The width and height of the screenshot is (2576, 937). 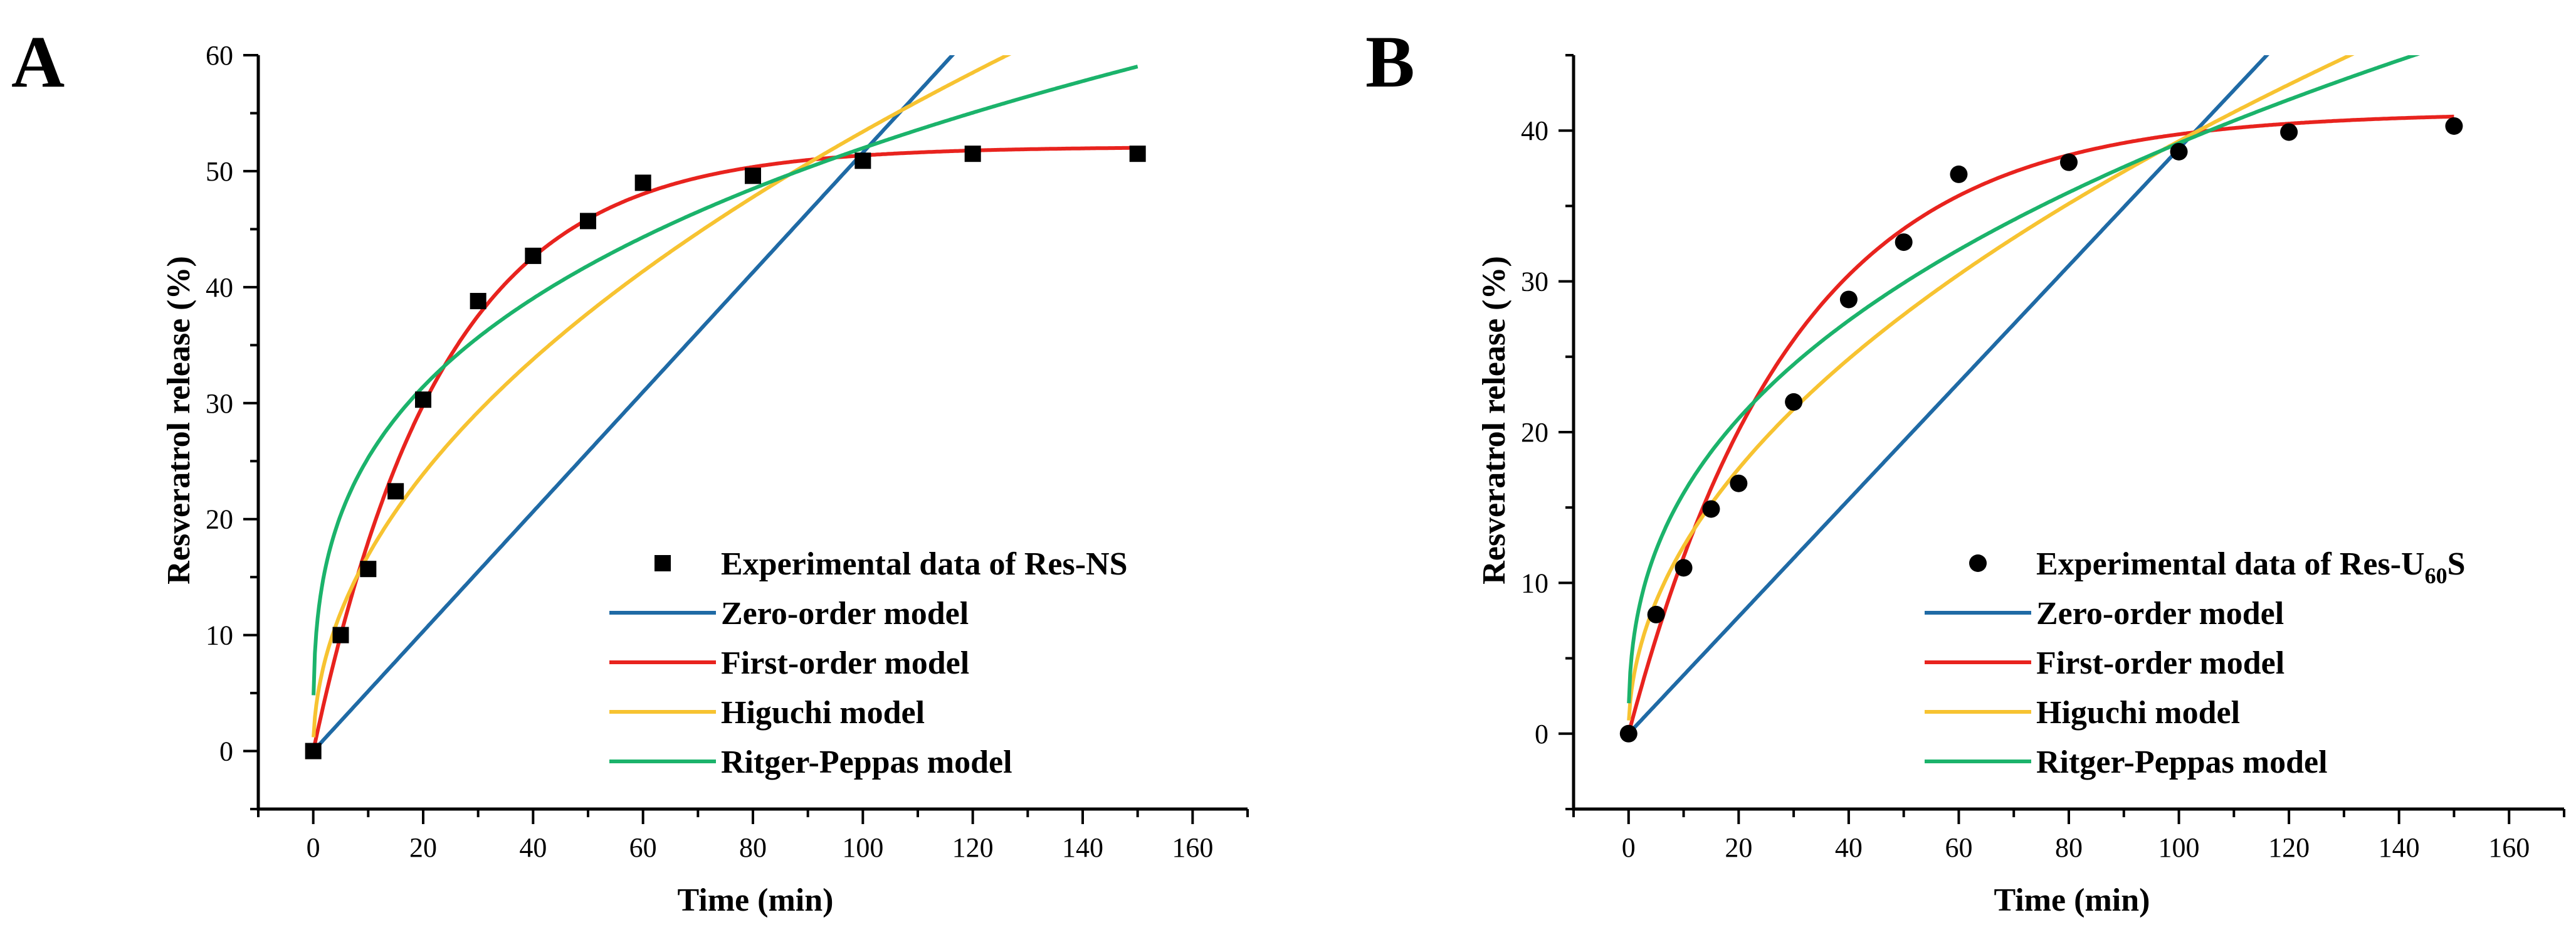 I want to click on legend-label-experimental: Experimental data of Res-NS, so click(x=924, y=564).